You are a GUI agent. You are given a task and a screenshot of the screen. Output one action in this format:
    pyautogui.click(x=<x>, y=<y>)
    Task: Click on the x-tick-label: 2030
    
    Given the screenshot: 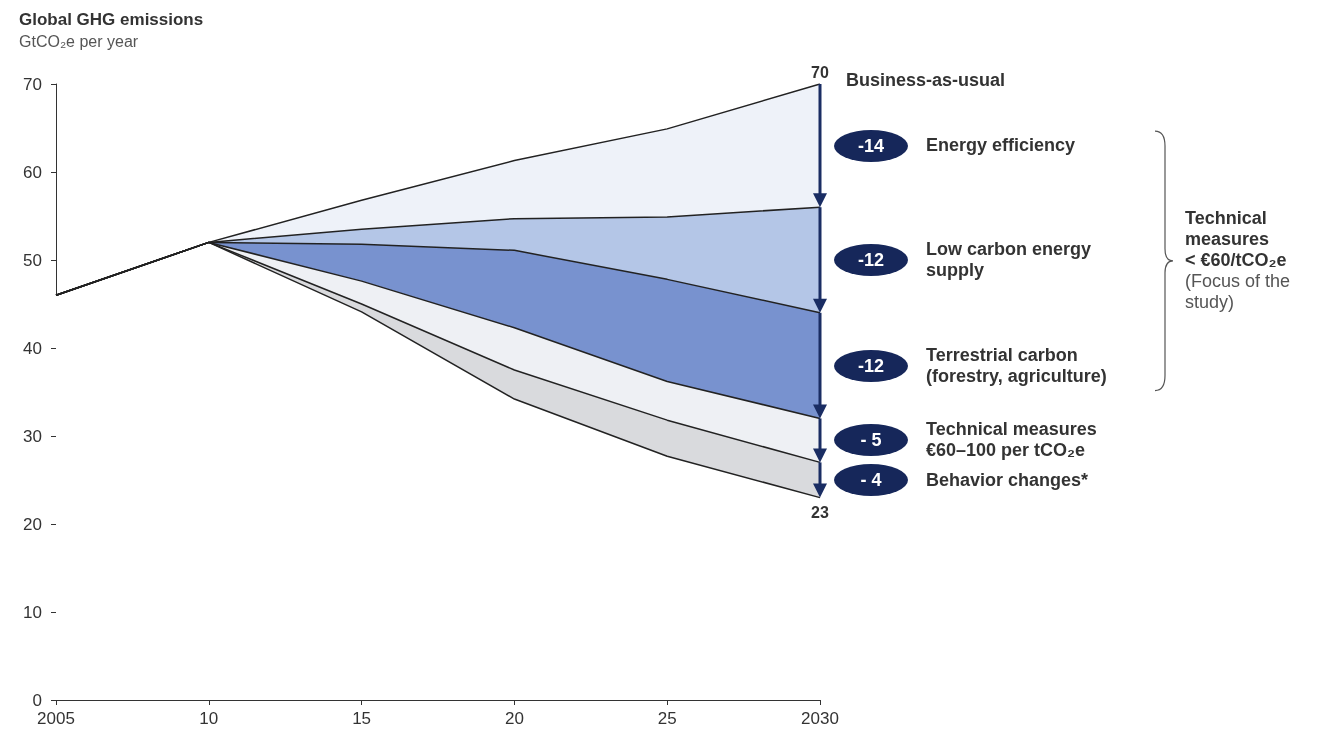 What is the action you would take?
    pyautogui.click(x=820, y=718)
    